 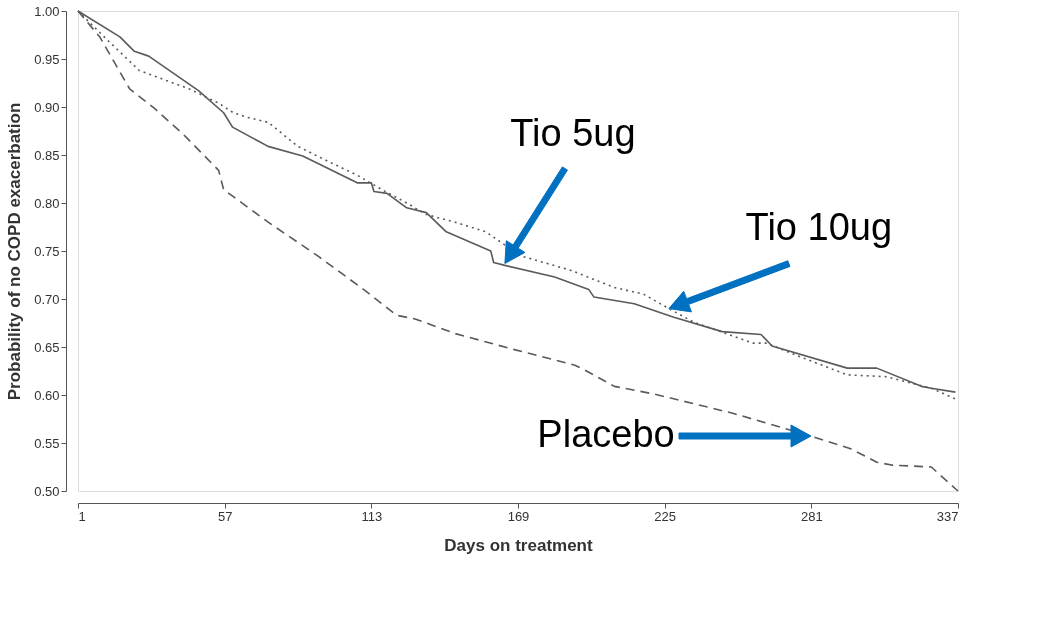 I want to click on y-tick-label: 0.95, so click(x=47, y=59).